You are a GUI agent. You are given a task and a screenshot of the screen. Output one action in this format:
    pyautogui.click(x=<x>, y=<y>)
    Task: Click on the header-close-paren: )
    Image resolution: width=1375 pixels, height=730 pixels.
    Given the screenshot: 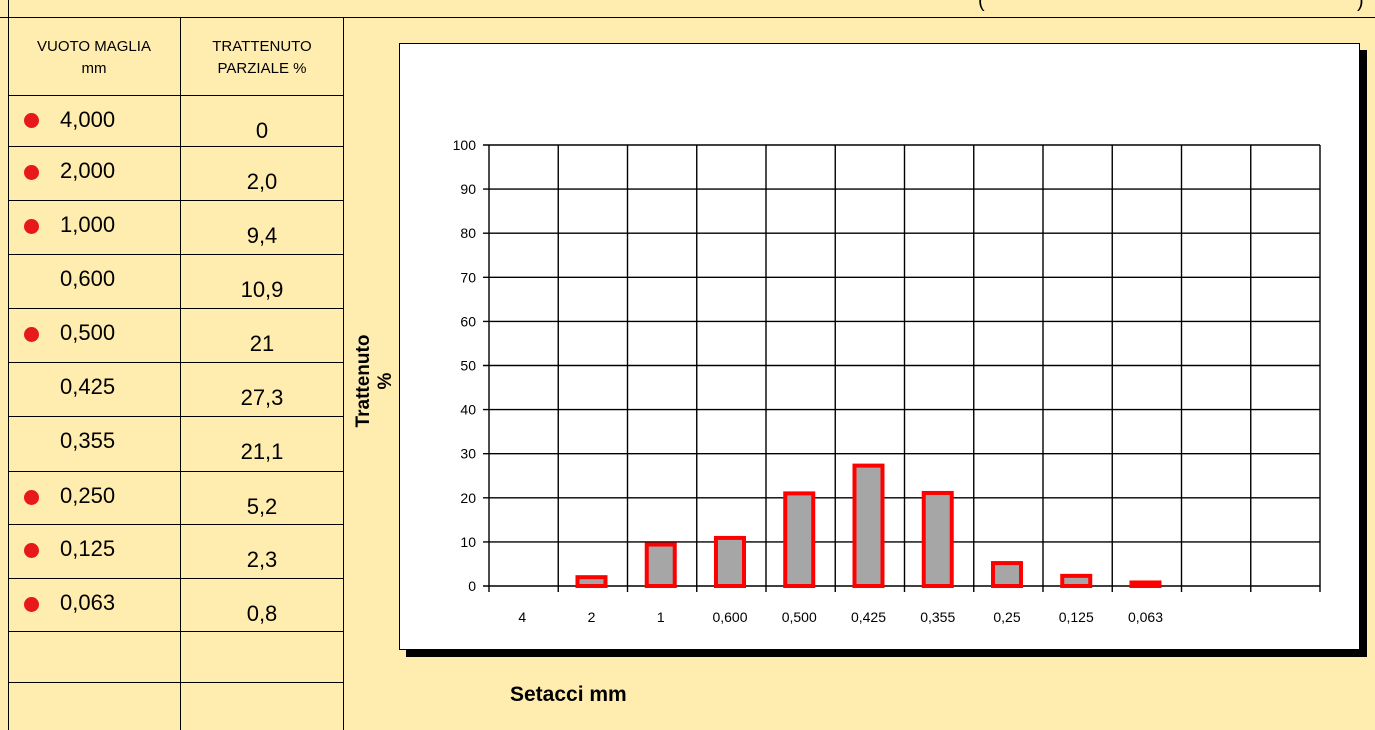 What is the action you would take?
    pyautogui.click(x=1360, y=6)
    